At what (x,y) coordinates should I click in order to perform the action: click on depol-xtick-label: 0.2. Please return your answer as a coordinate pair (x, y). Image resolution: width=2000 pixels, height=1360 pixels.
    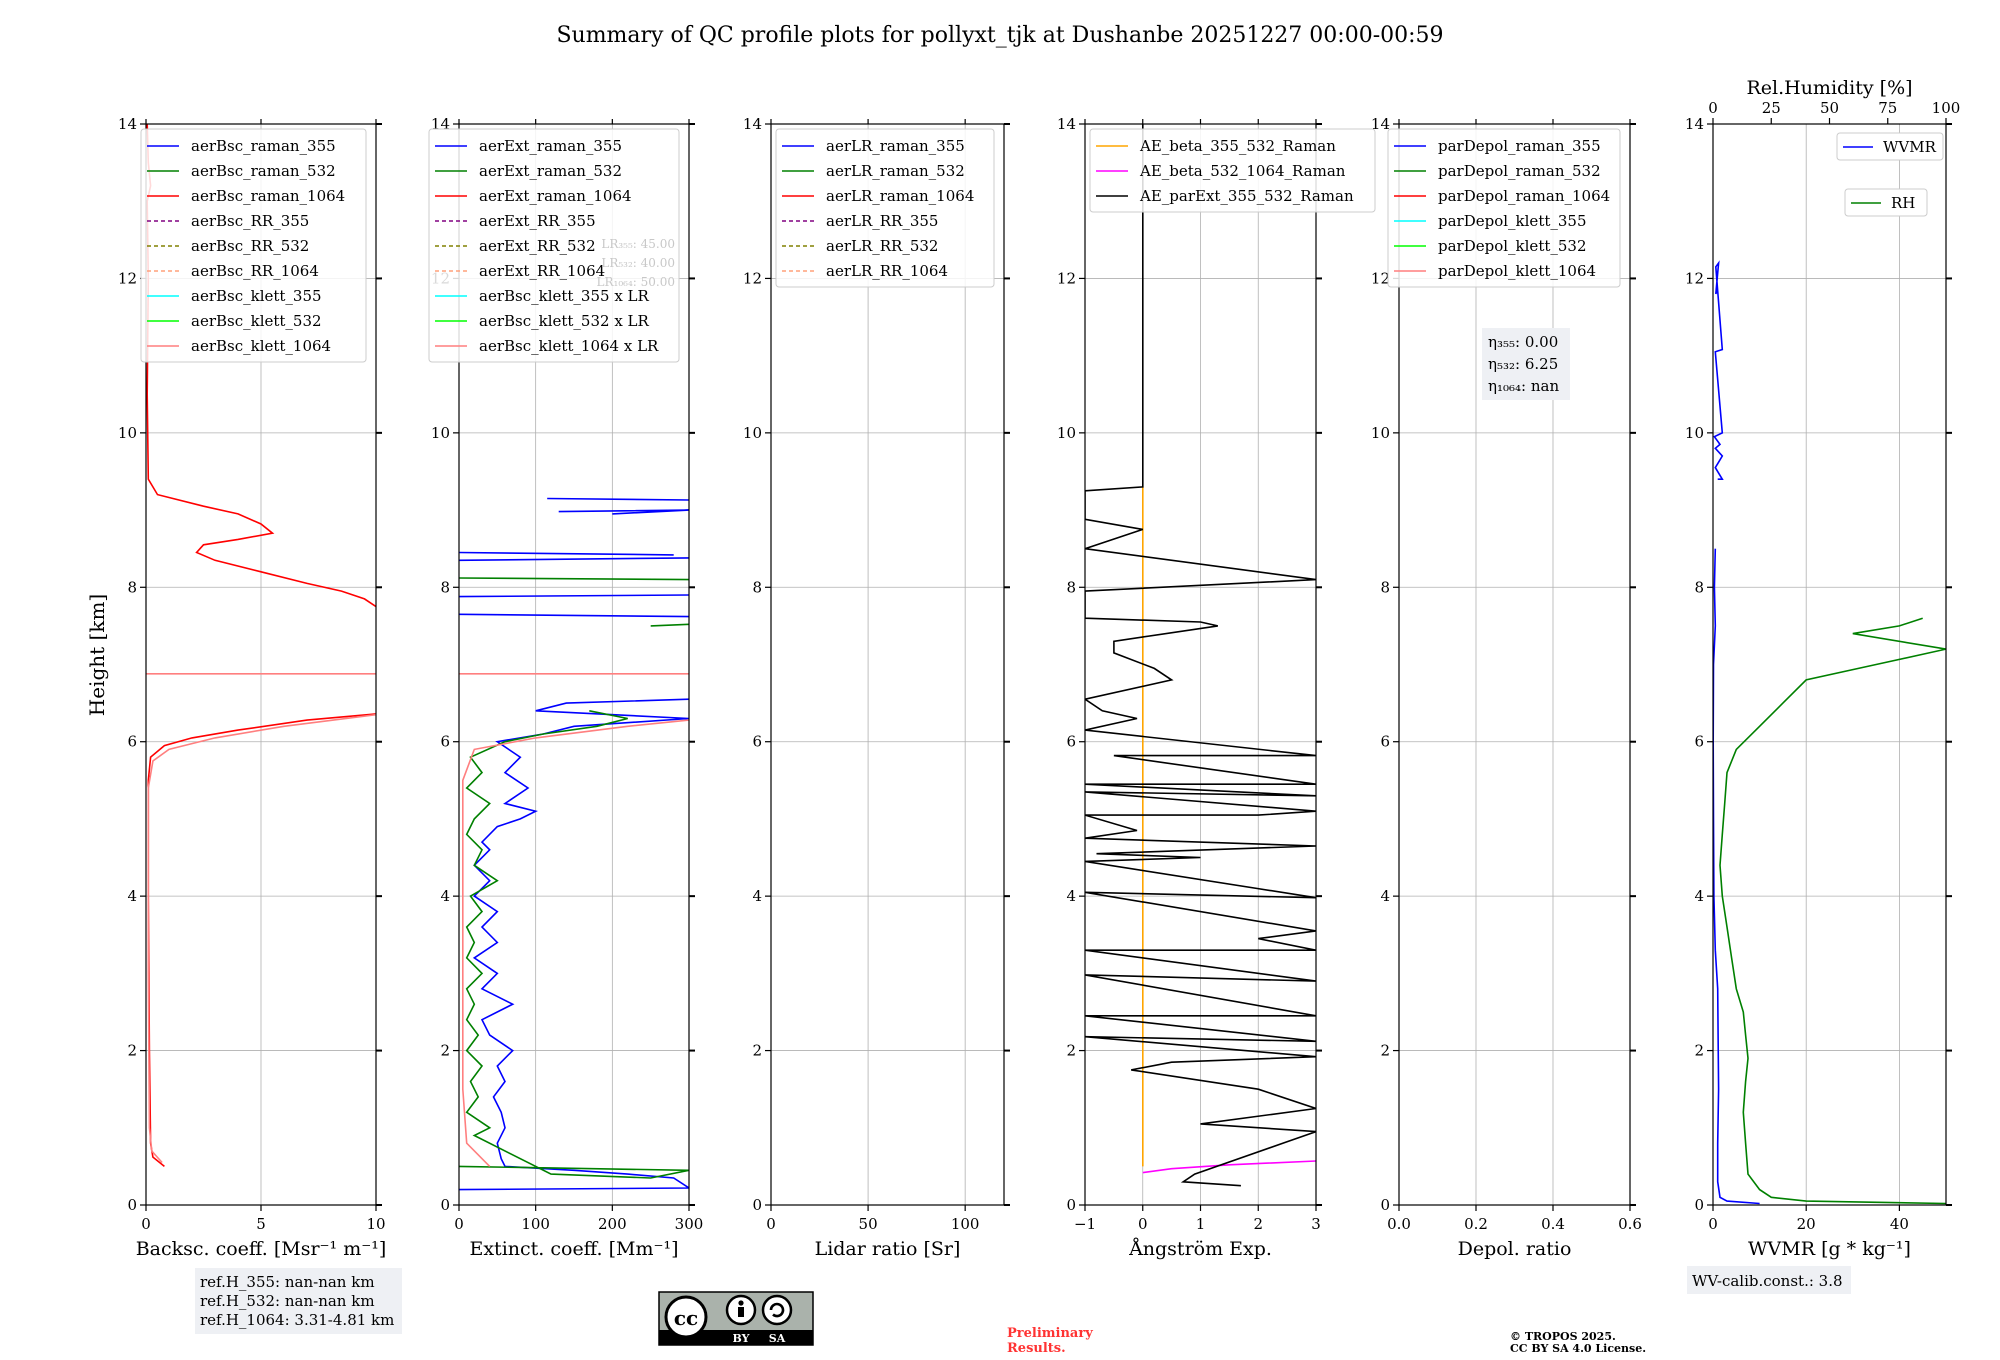
    Looking at the image, I should click on (1476, 1224).